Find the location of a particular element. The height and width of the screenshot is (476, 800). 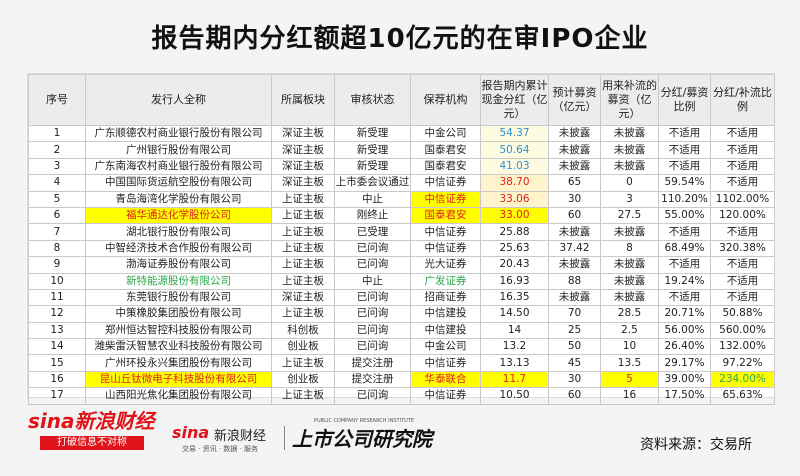

cell-dividend: 10.50 is located at coordinates (514, 396).